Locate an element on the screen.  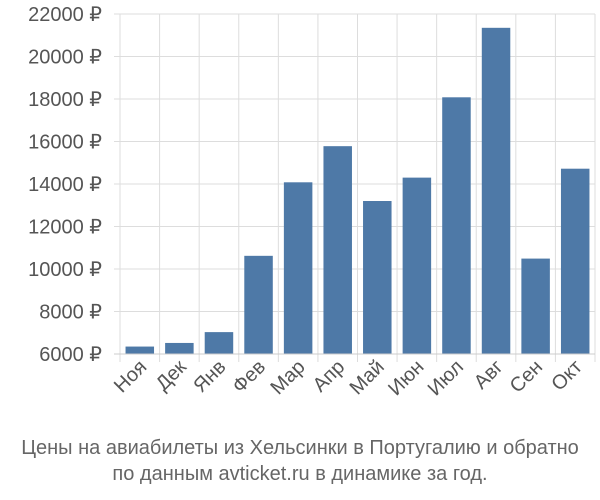
x-tick-label: Ноя is located at coordinates (130, 376).